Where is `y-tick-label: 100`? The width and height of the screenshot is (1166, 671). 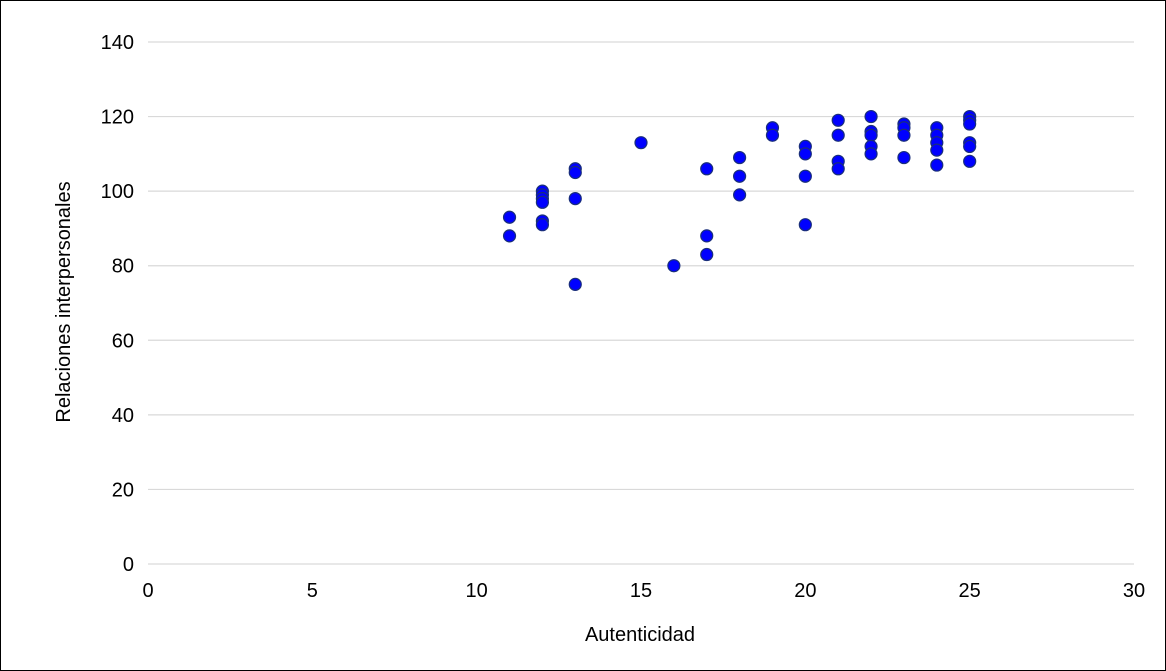 y-tick-label: 100 is located at coordinates (117, 192).